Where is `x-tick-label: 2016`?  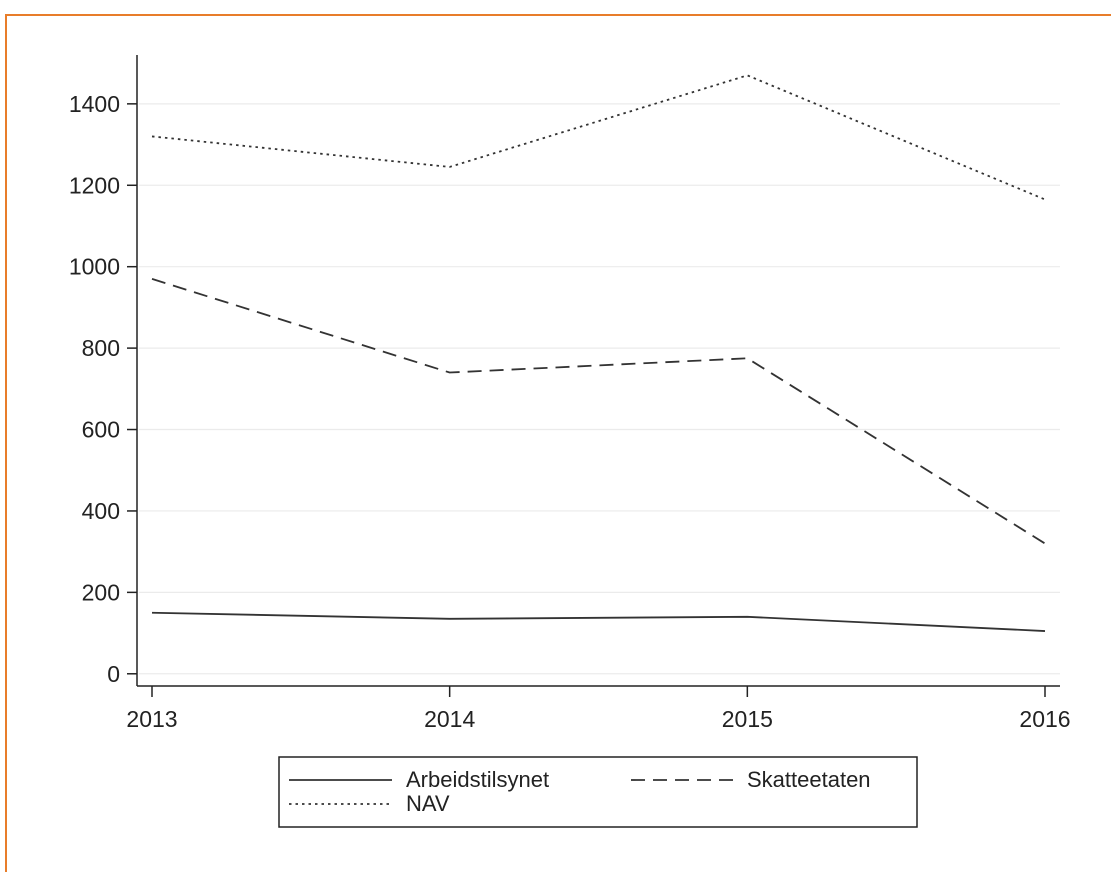
x-tick-label: 2016 is located at coordinates (1044, 719).